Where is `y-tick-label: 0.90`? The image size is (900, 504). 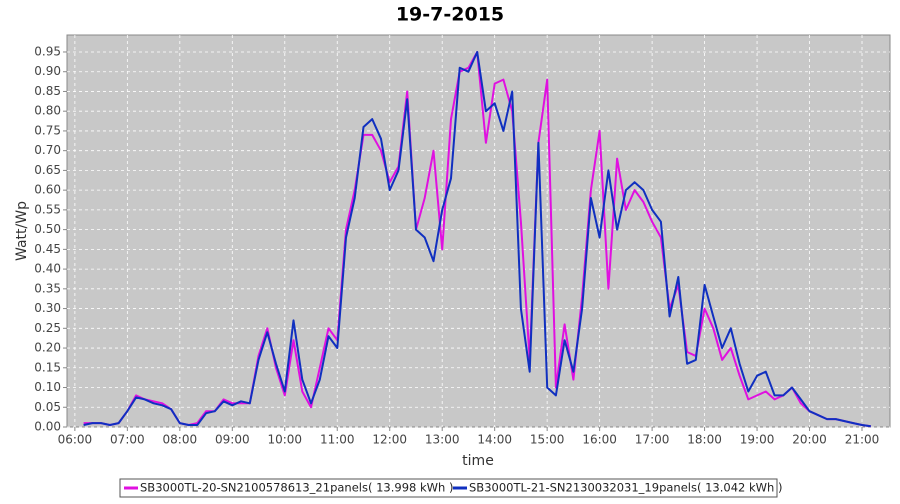 y-tick-label: 0.90 is located at coordinates (47, 71).